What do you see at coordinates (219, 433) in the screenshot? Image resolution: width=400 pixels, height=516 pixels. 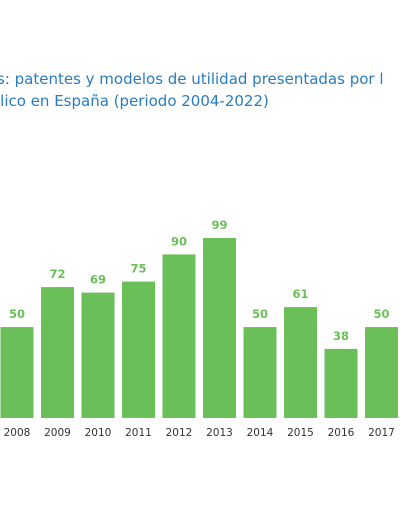 I see `x-tick-label-2013: 2013` at bounding box center [219, 433].